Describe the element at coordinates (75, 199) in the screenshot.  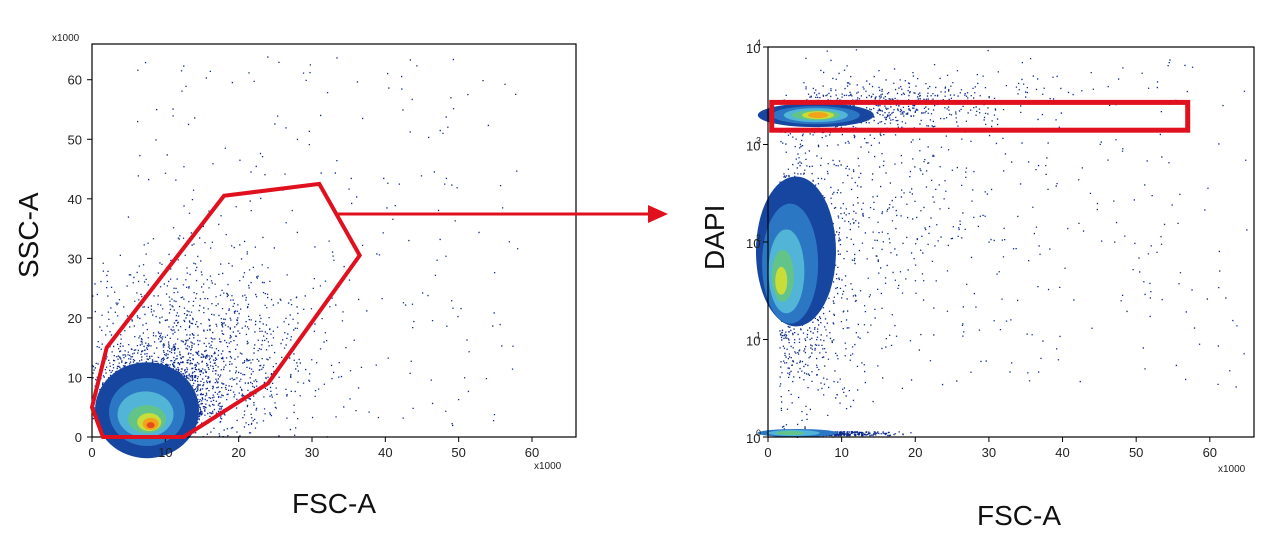
I see `y-tick-label: 40` at that location.